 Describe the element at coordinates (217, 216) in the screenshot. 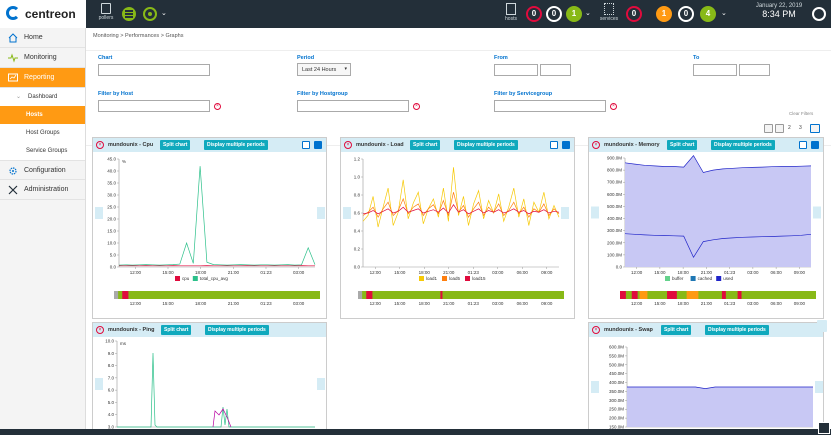

I see `series-line-total_cpu_avg` at that location.